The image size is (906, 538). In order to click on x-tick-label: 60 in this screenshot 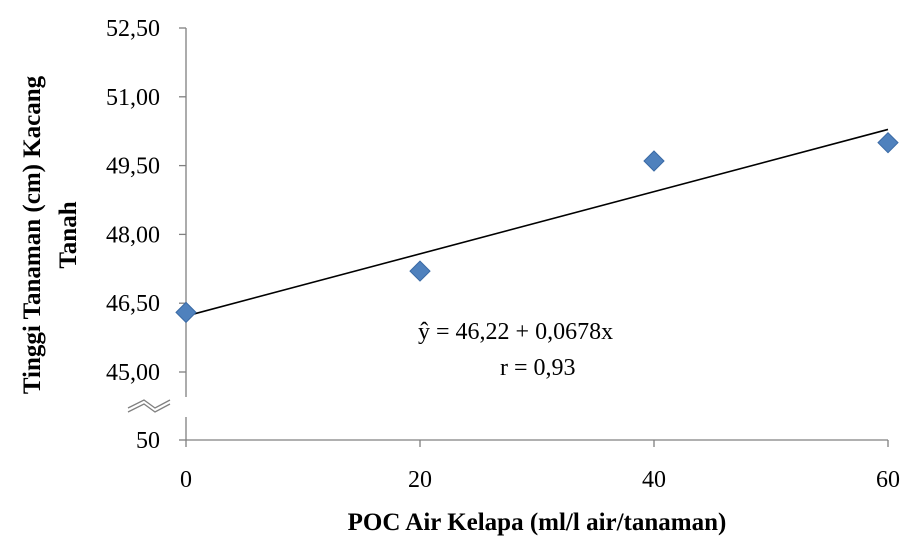, I will do `click(888, 480)`.